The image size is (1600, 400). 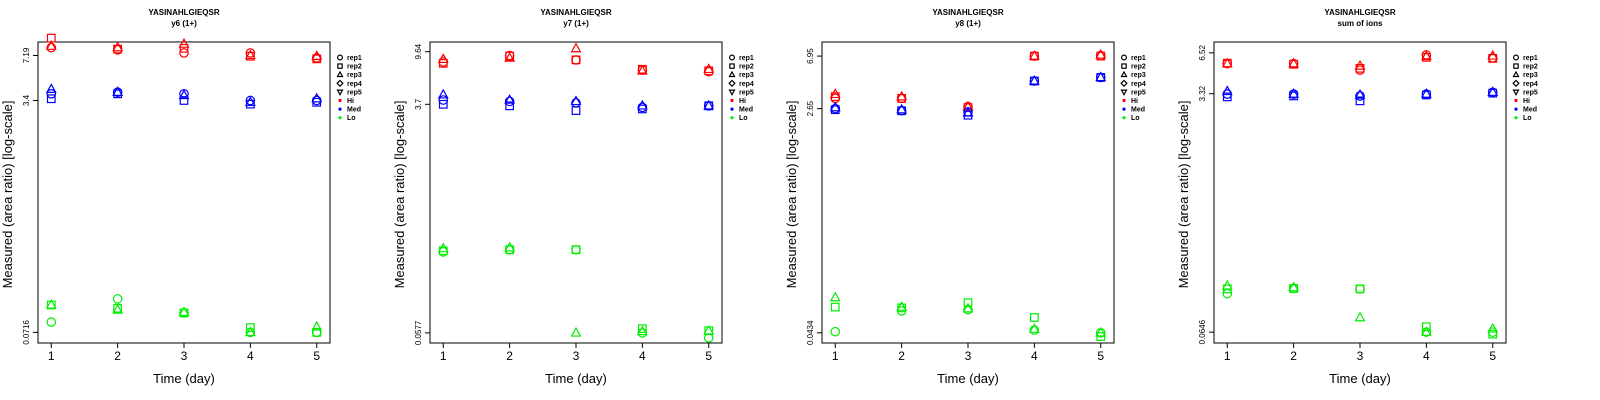 What do you see at coordinates (576, 23) in the screenshot?
I see `chart-subtitle: y7 (1+)` at bounding box center [576, 23].